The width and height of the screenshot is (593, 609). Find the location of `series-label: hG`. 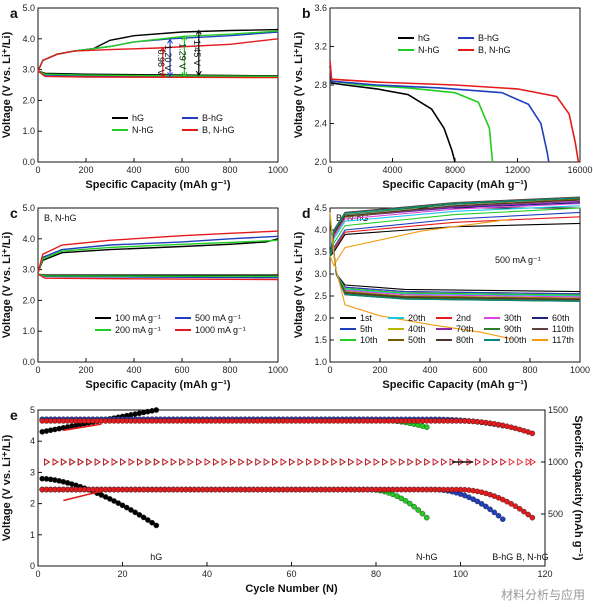

series-label: hG is located at coordinates (156, 557).